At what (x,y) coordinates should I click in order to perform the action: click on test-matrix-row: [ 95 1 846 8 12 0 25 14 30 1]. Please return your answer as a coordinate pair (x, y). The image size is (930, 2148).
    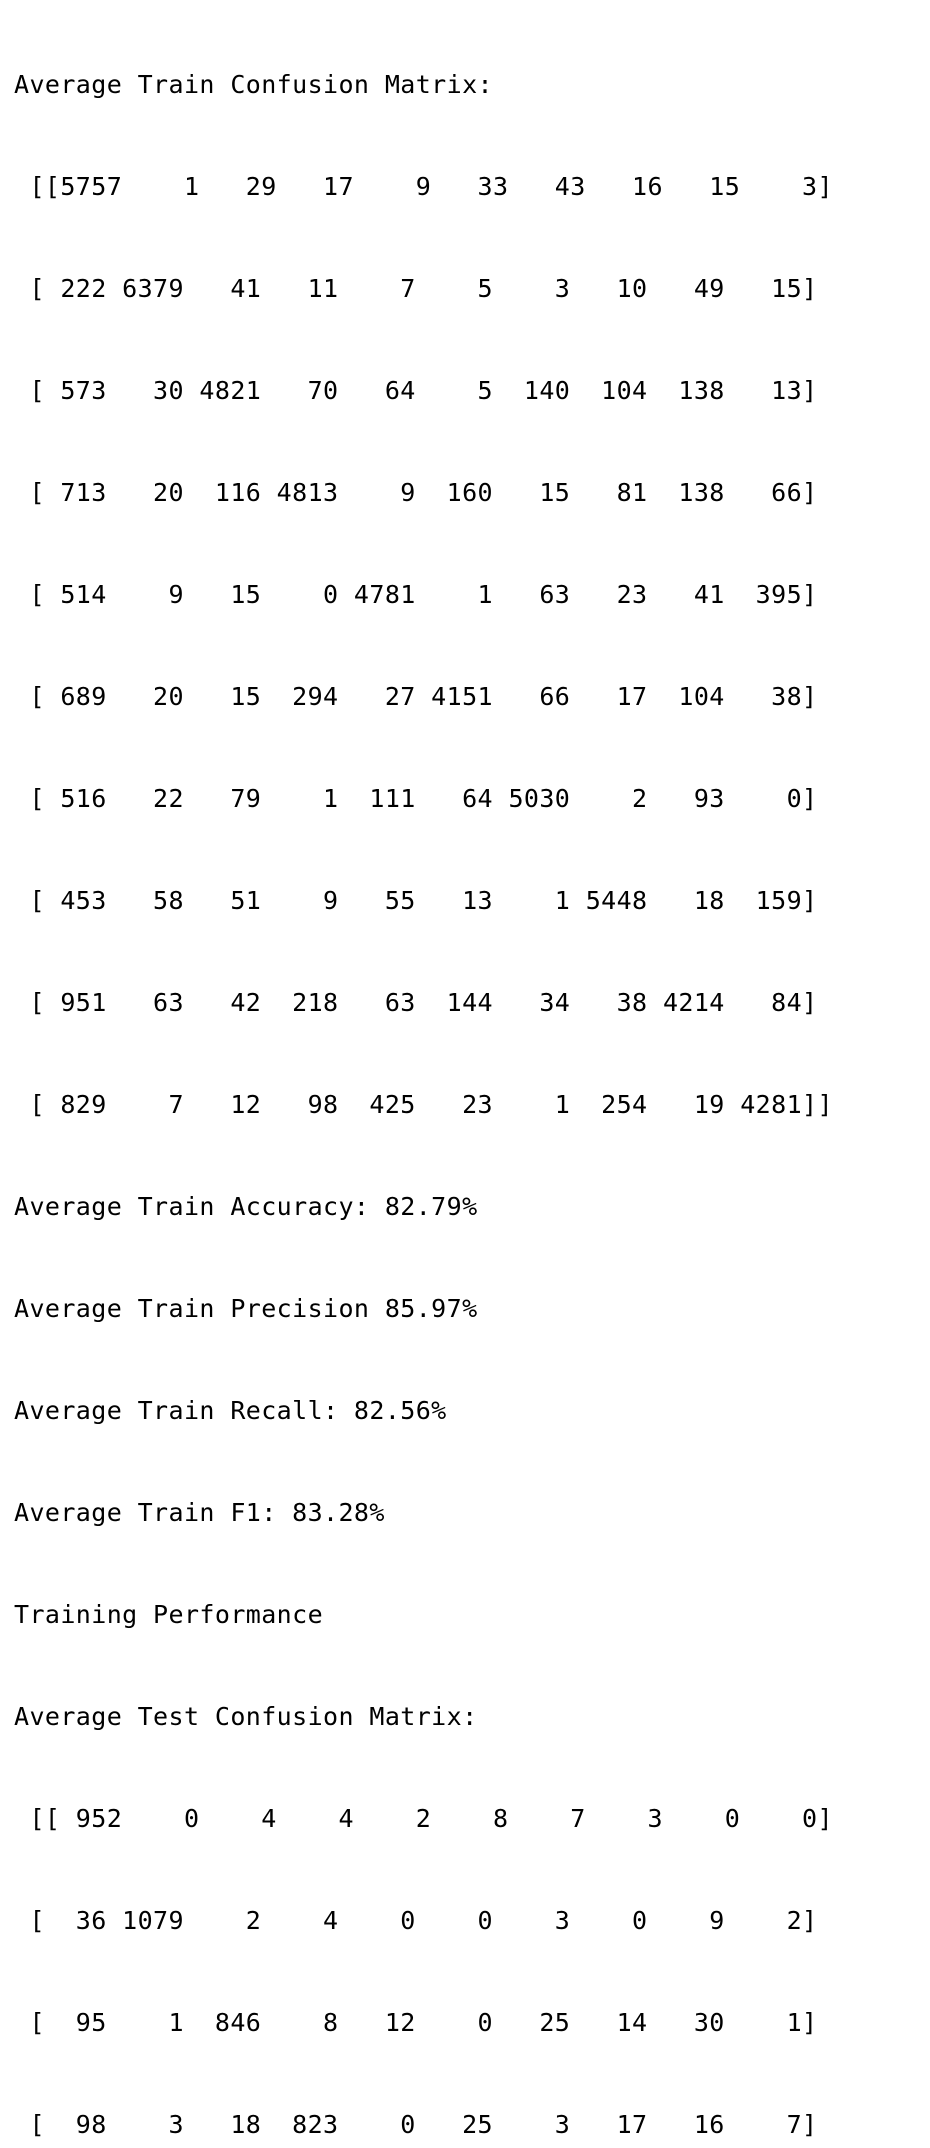
    Looking at the image, I should click on (416, 2022).